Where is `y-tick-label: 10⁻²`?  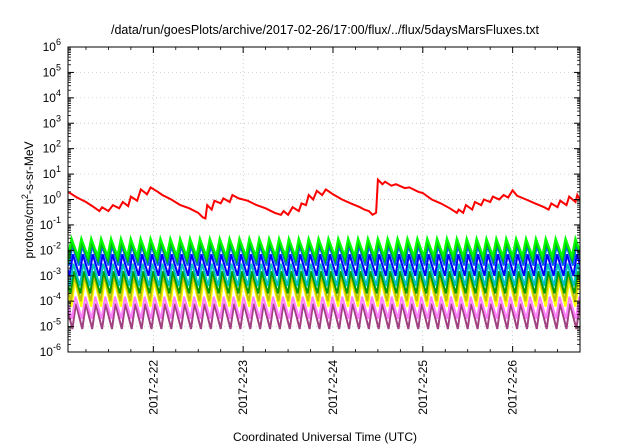
y-tick-label: 10⁻² is located at coordinates (50, 248).